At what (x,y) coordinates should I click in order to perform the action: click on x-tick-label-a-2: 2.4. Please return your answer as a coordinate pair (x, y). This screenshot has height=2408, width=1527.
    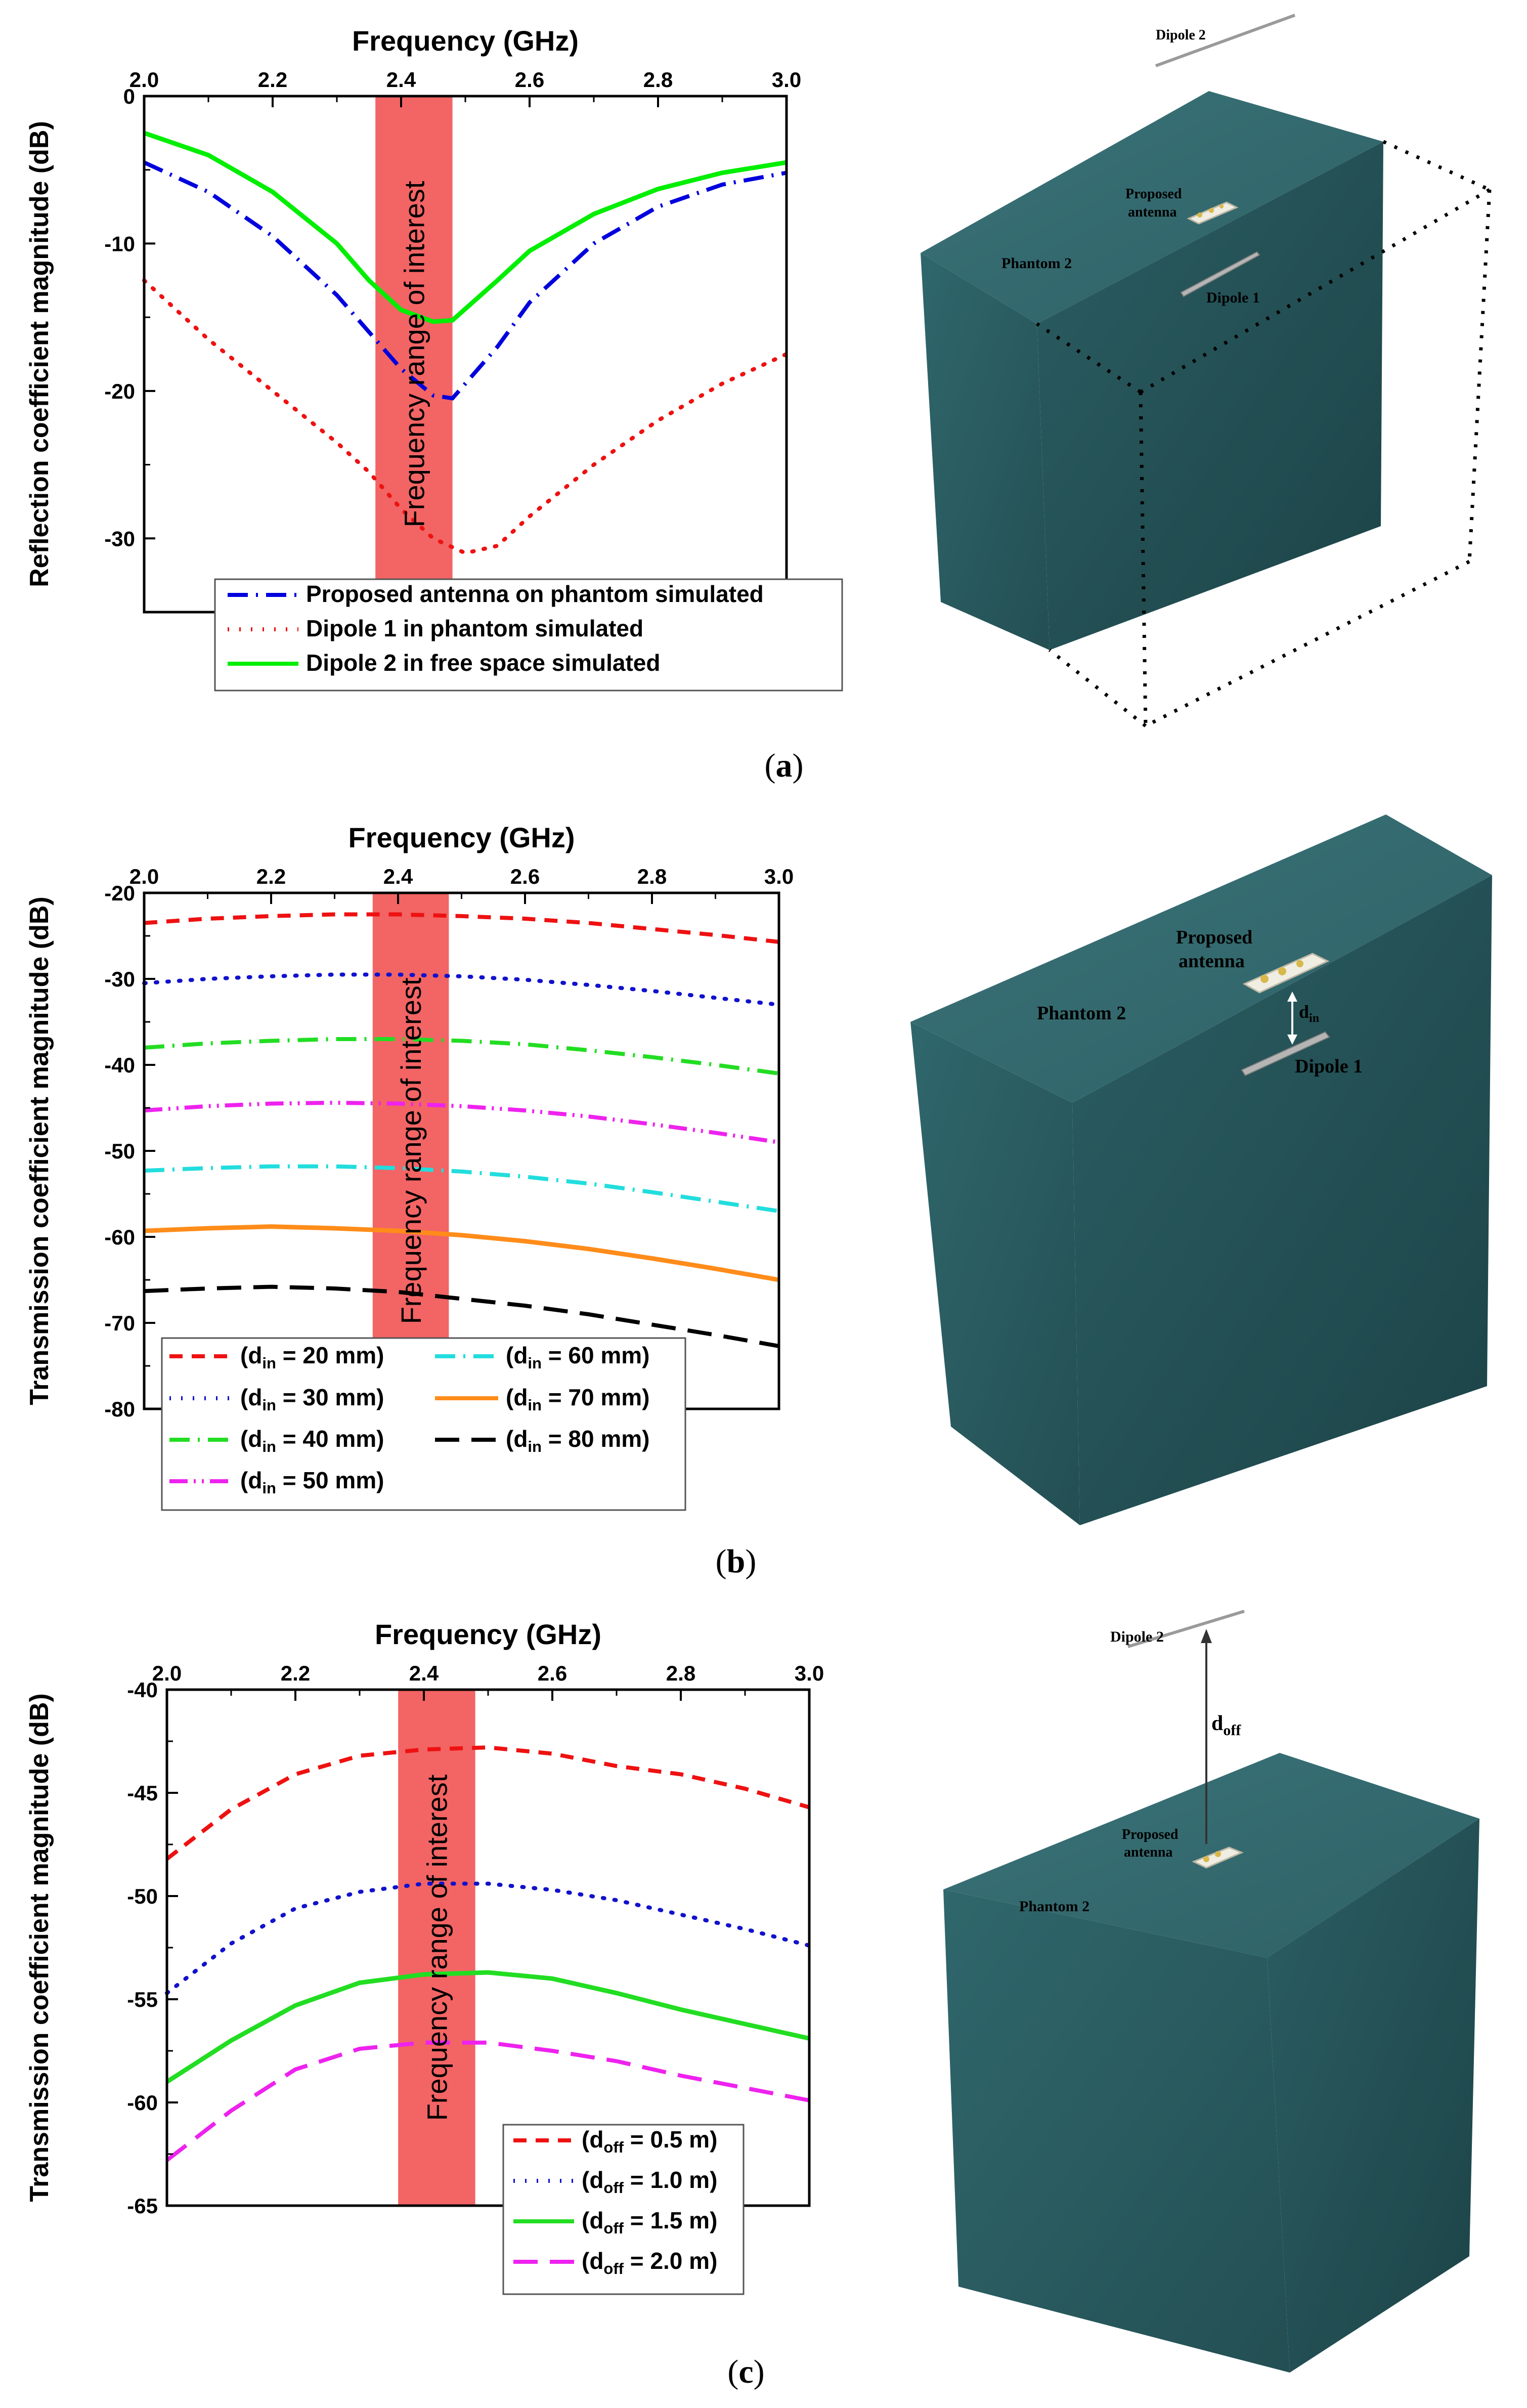
    Looking at the image, I should click on (401, 80).